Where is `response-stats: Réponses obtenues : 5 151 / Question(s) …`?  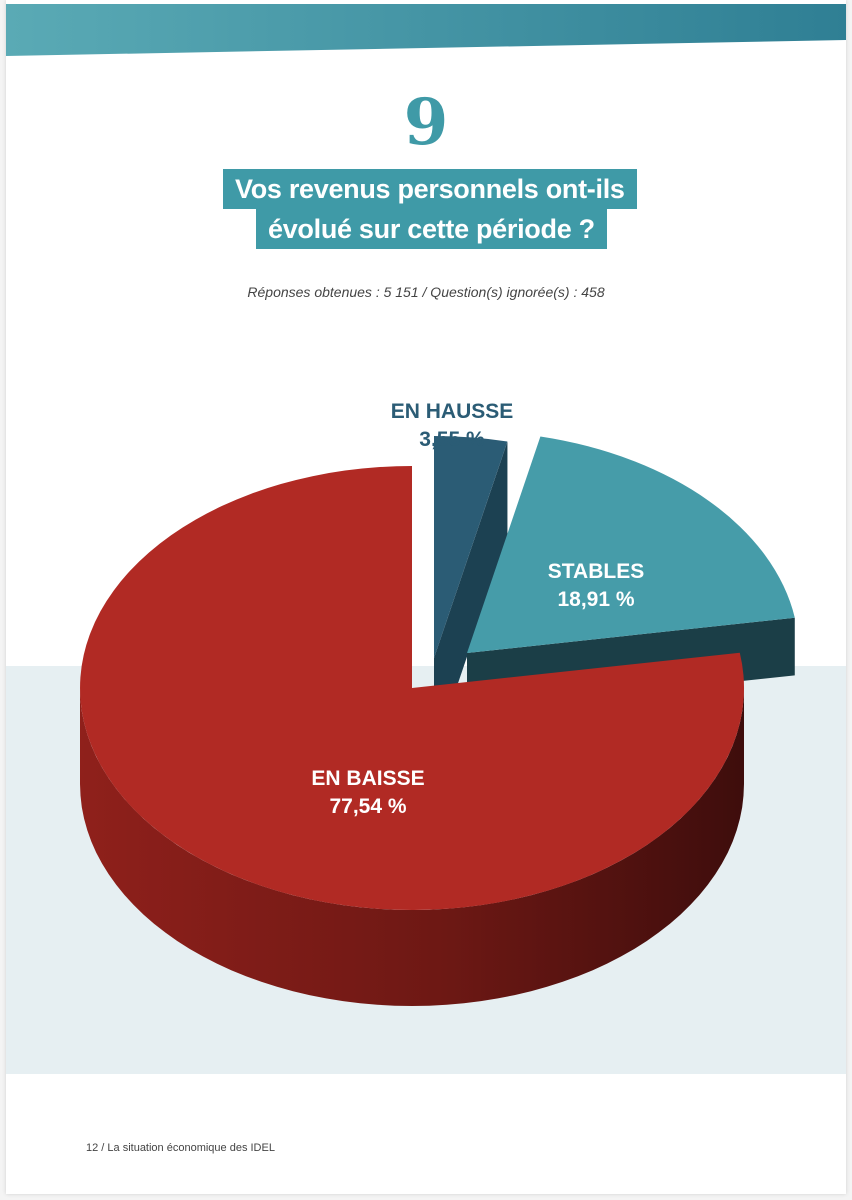
response-stats: Réponses obtenues : 5 151 / Question(s) … is located at coordinates (426, 292).